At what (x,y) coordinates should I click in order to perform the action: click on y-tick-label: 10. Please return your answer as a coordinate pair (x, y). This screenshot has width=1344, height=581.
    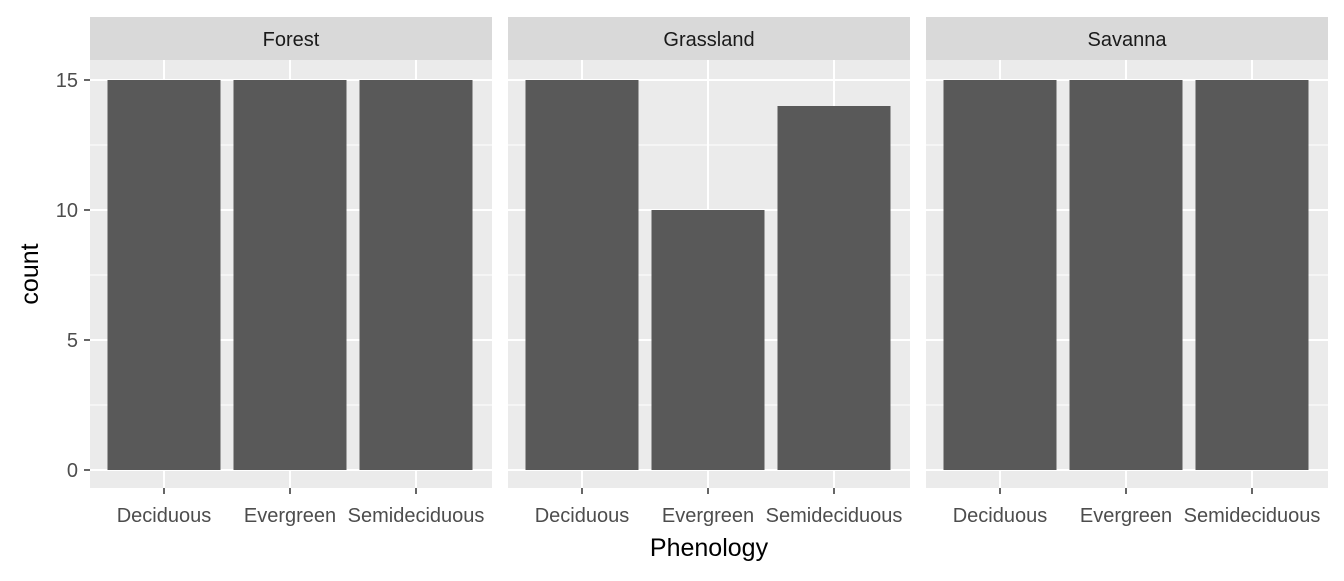
    Looking at the image, I should click on (67, 211).